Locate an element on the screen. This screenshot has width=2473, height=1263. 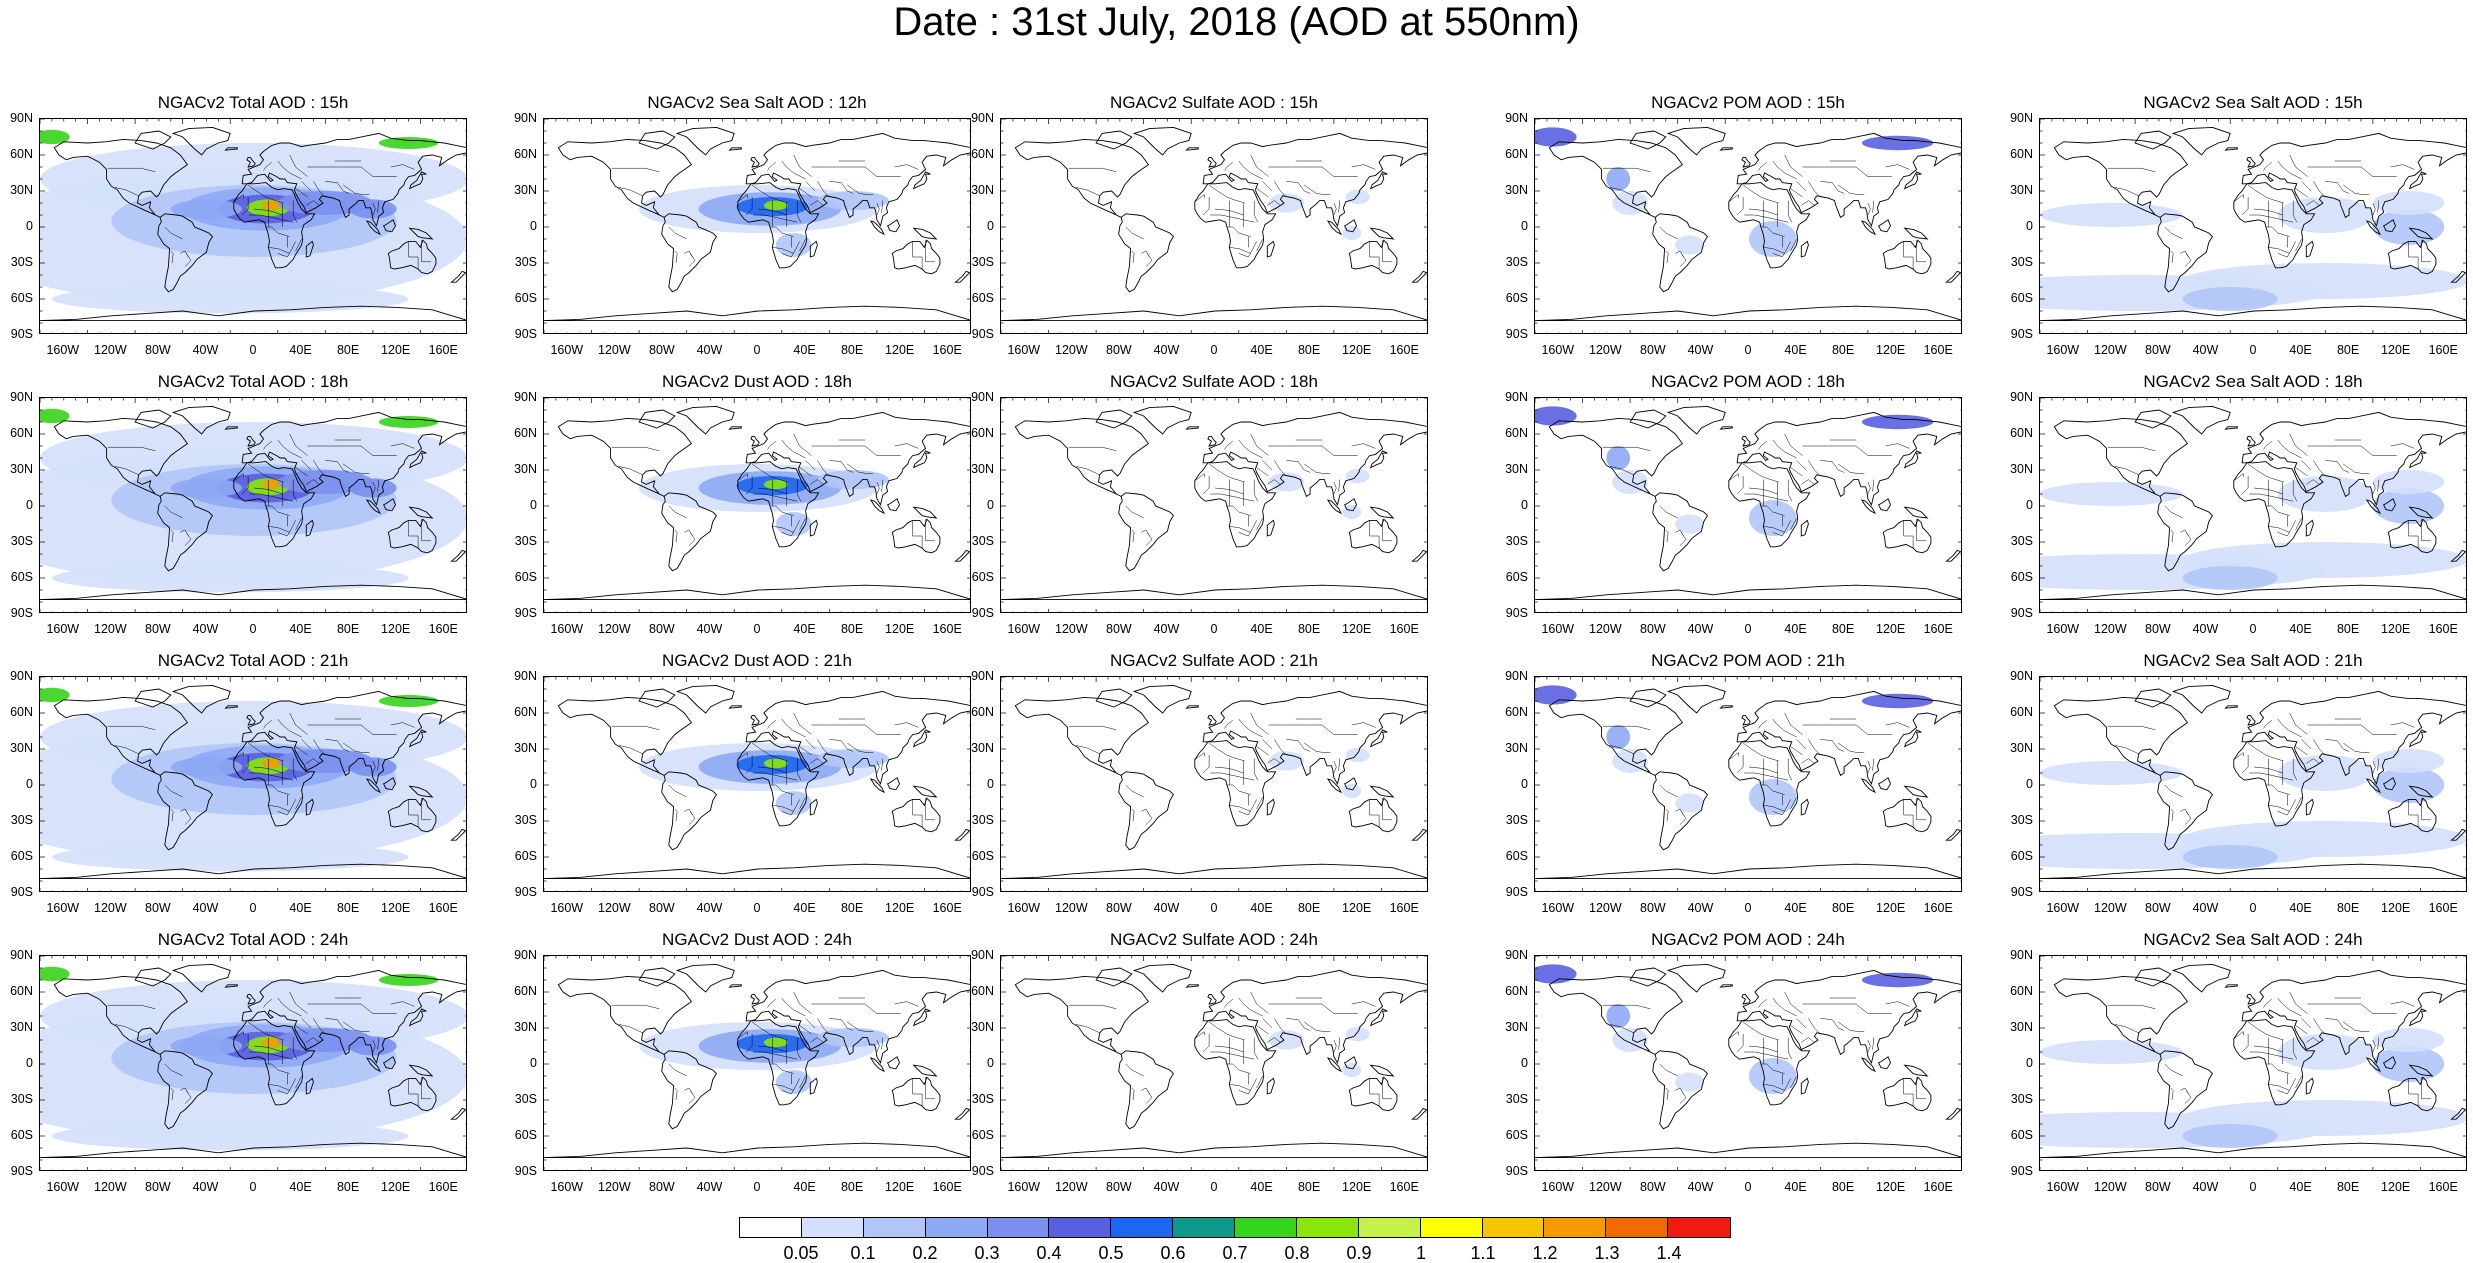
latitude-tick-label: 90N is located at coordinates (2021, 118).